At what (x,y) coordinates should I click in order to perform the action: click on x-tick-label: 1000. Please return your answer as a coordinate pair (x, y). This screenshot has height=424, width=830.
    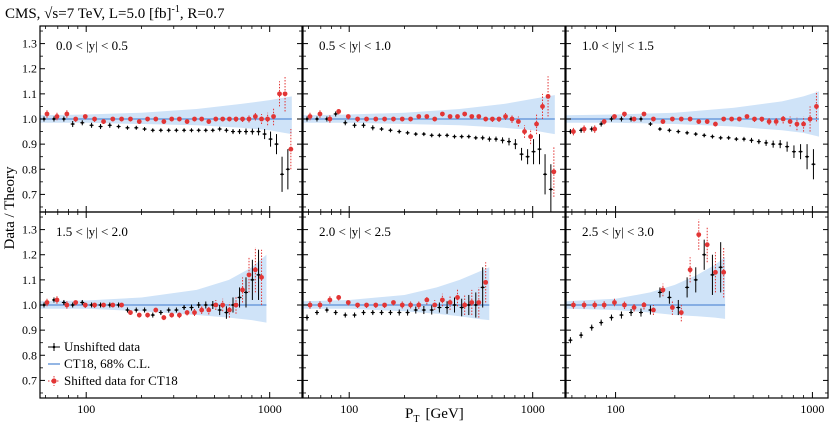
    Looking at the image, I should click on (812, 409).